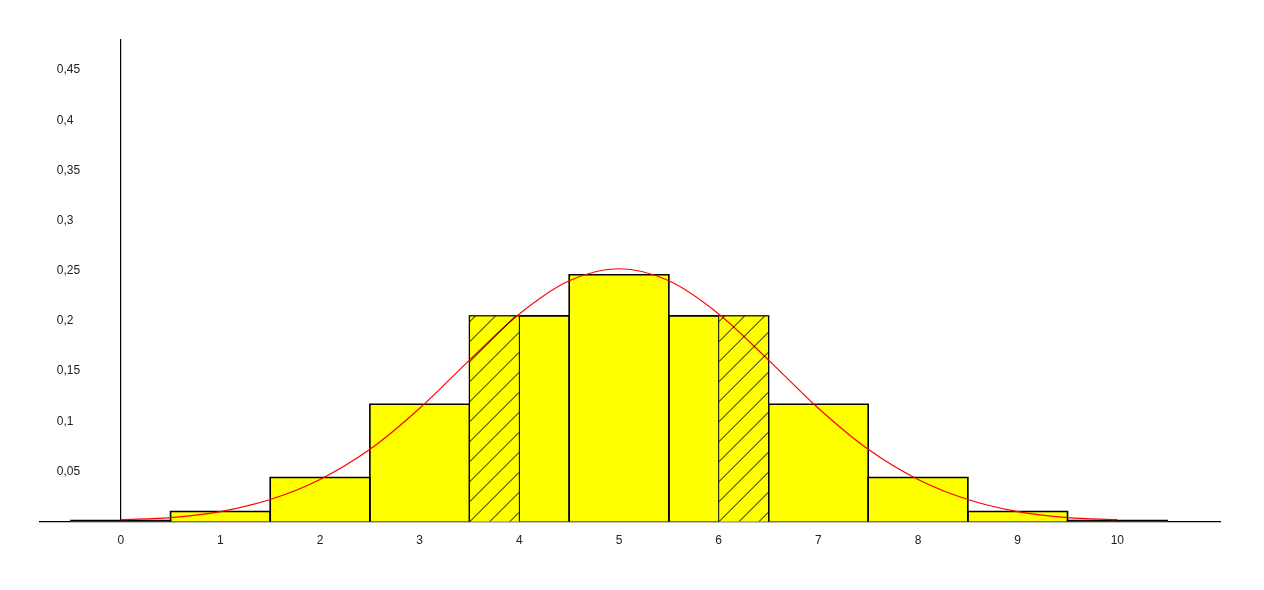 This screenshot has width=1264, height=590. I want to click on x-tick-label: 9, so click(1018, 540).